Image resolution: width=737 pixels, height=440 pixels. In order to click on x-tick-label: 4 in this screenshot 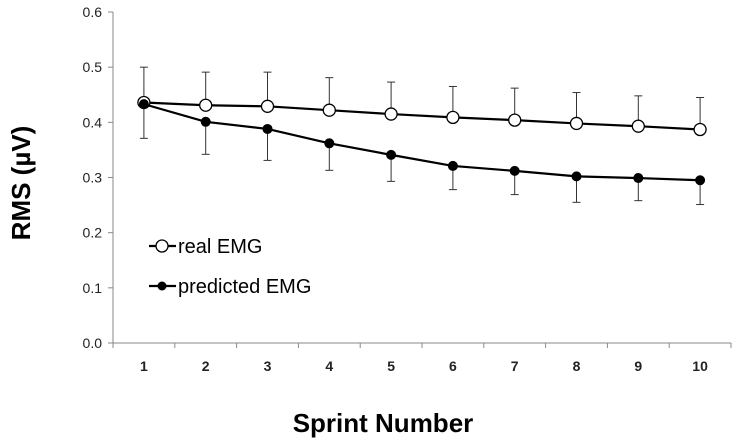, I will do `click(329, 366)`.